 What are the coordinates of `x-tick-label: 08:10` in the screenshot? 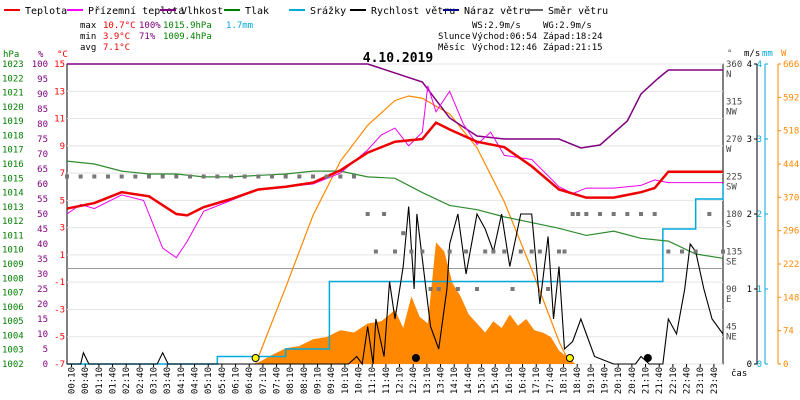 It's located at (291, 380).